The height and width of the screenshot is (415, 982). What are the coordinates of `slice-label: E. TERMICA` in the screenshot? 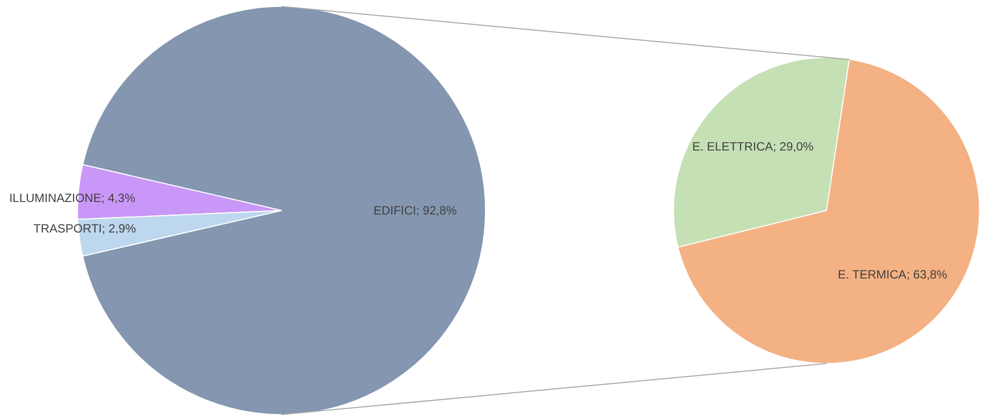 It's located at (872, 274).